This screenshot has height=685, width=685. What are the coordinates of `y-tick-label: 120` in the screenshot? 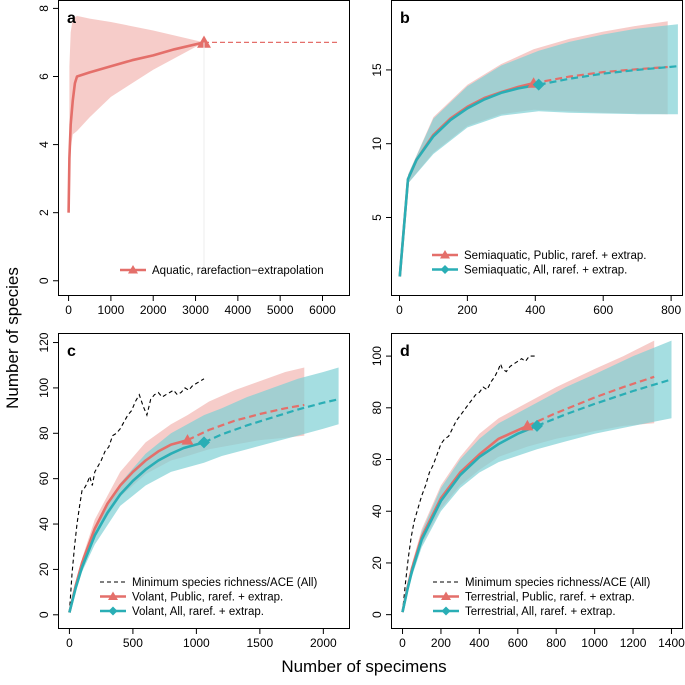 It's located at (44, 342).